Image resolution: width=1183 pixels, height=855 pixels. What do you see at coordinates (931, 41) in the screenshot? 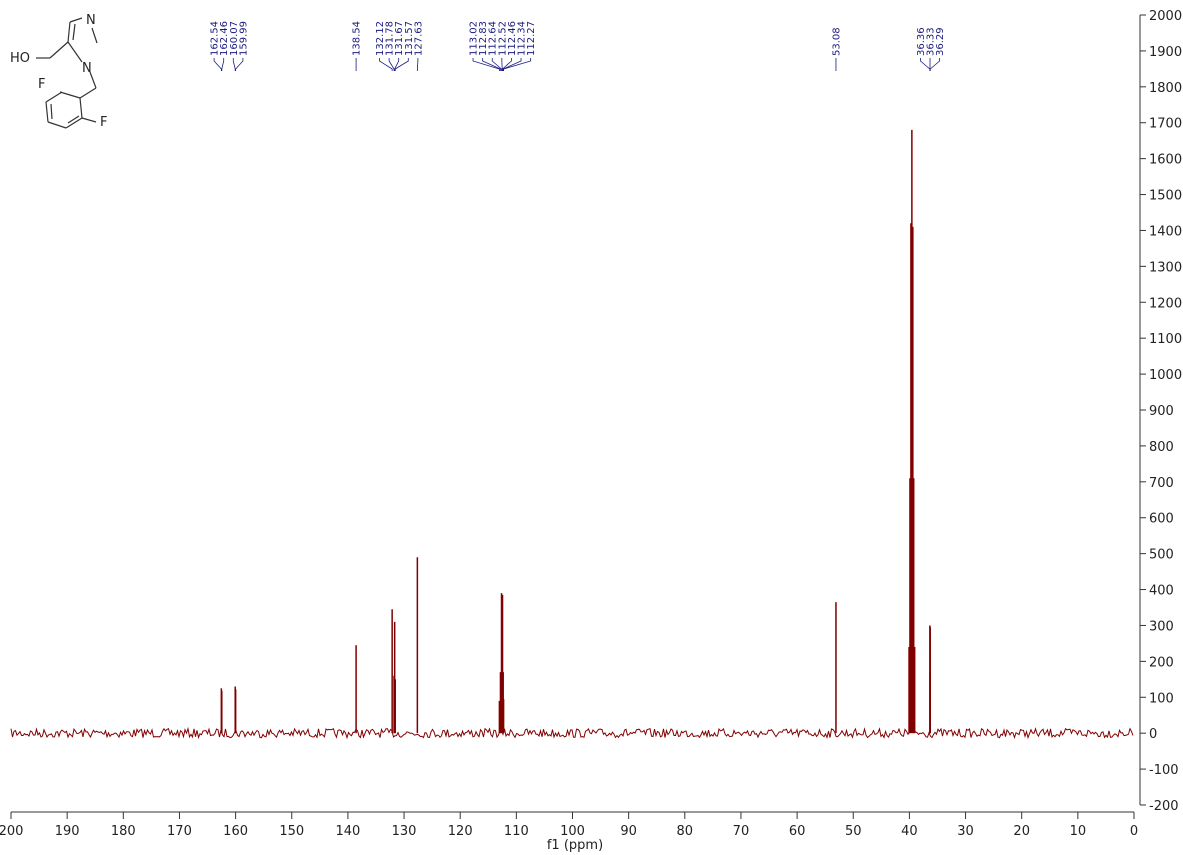
I see `peak-label: 36.33` at bounding box center [931, 41].